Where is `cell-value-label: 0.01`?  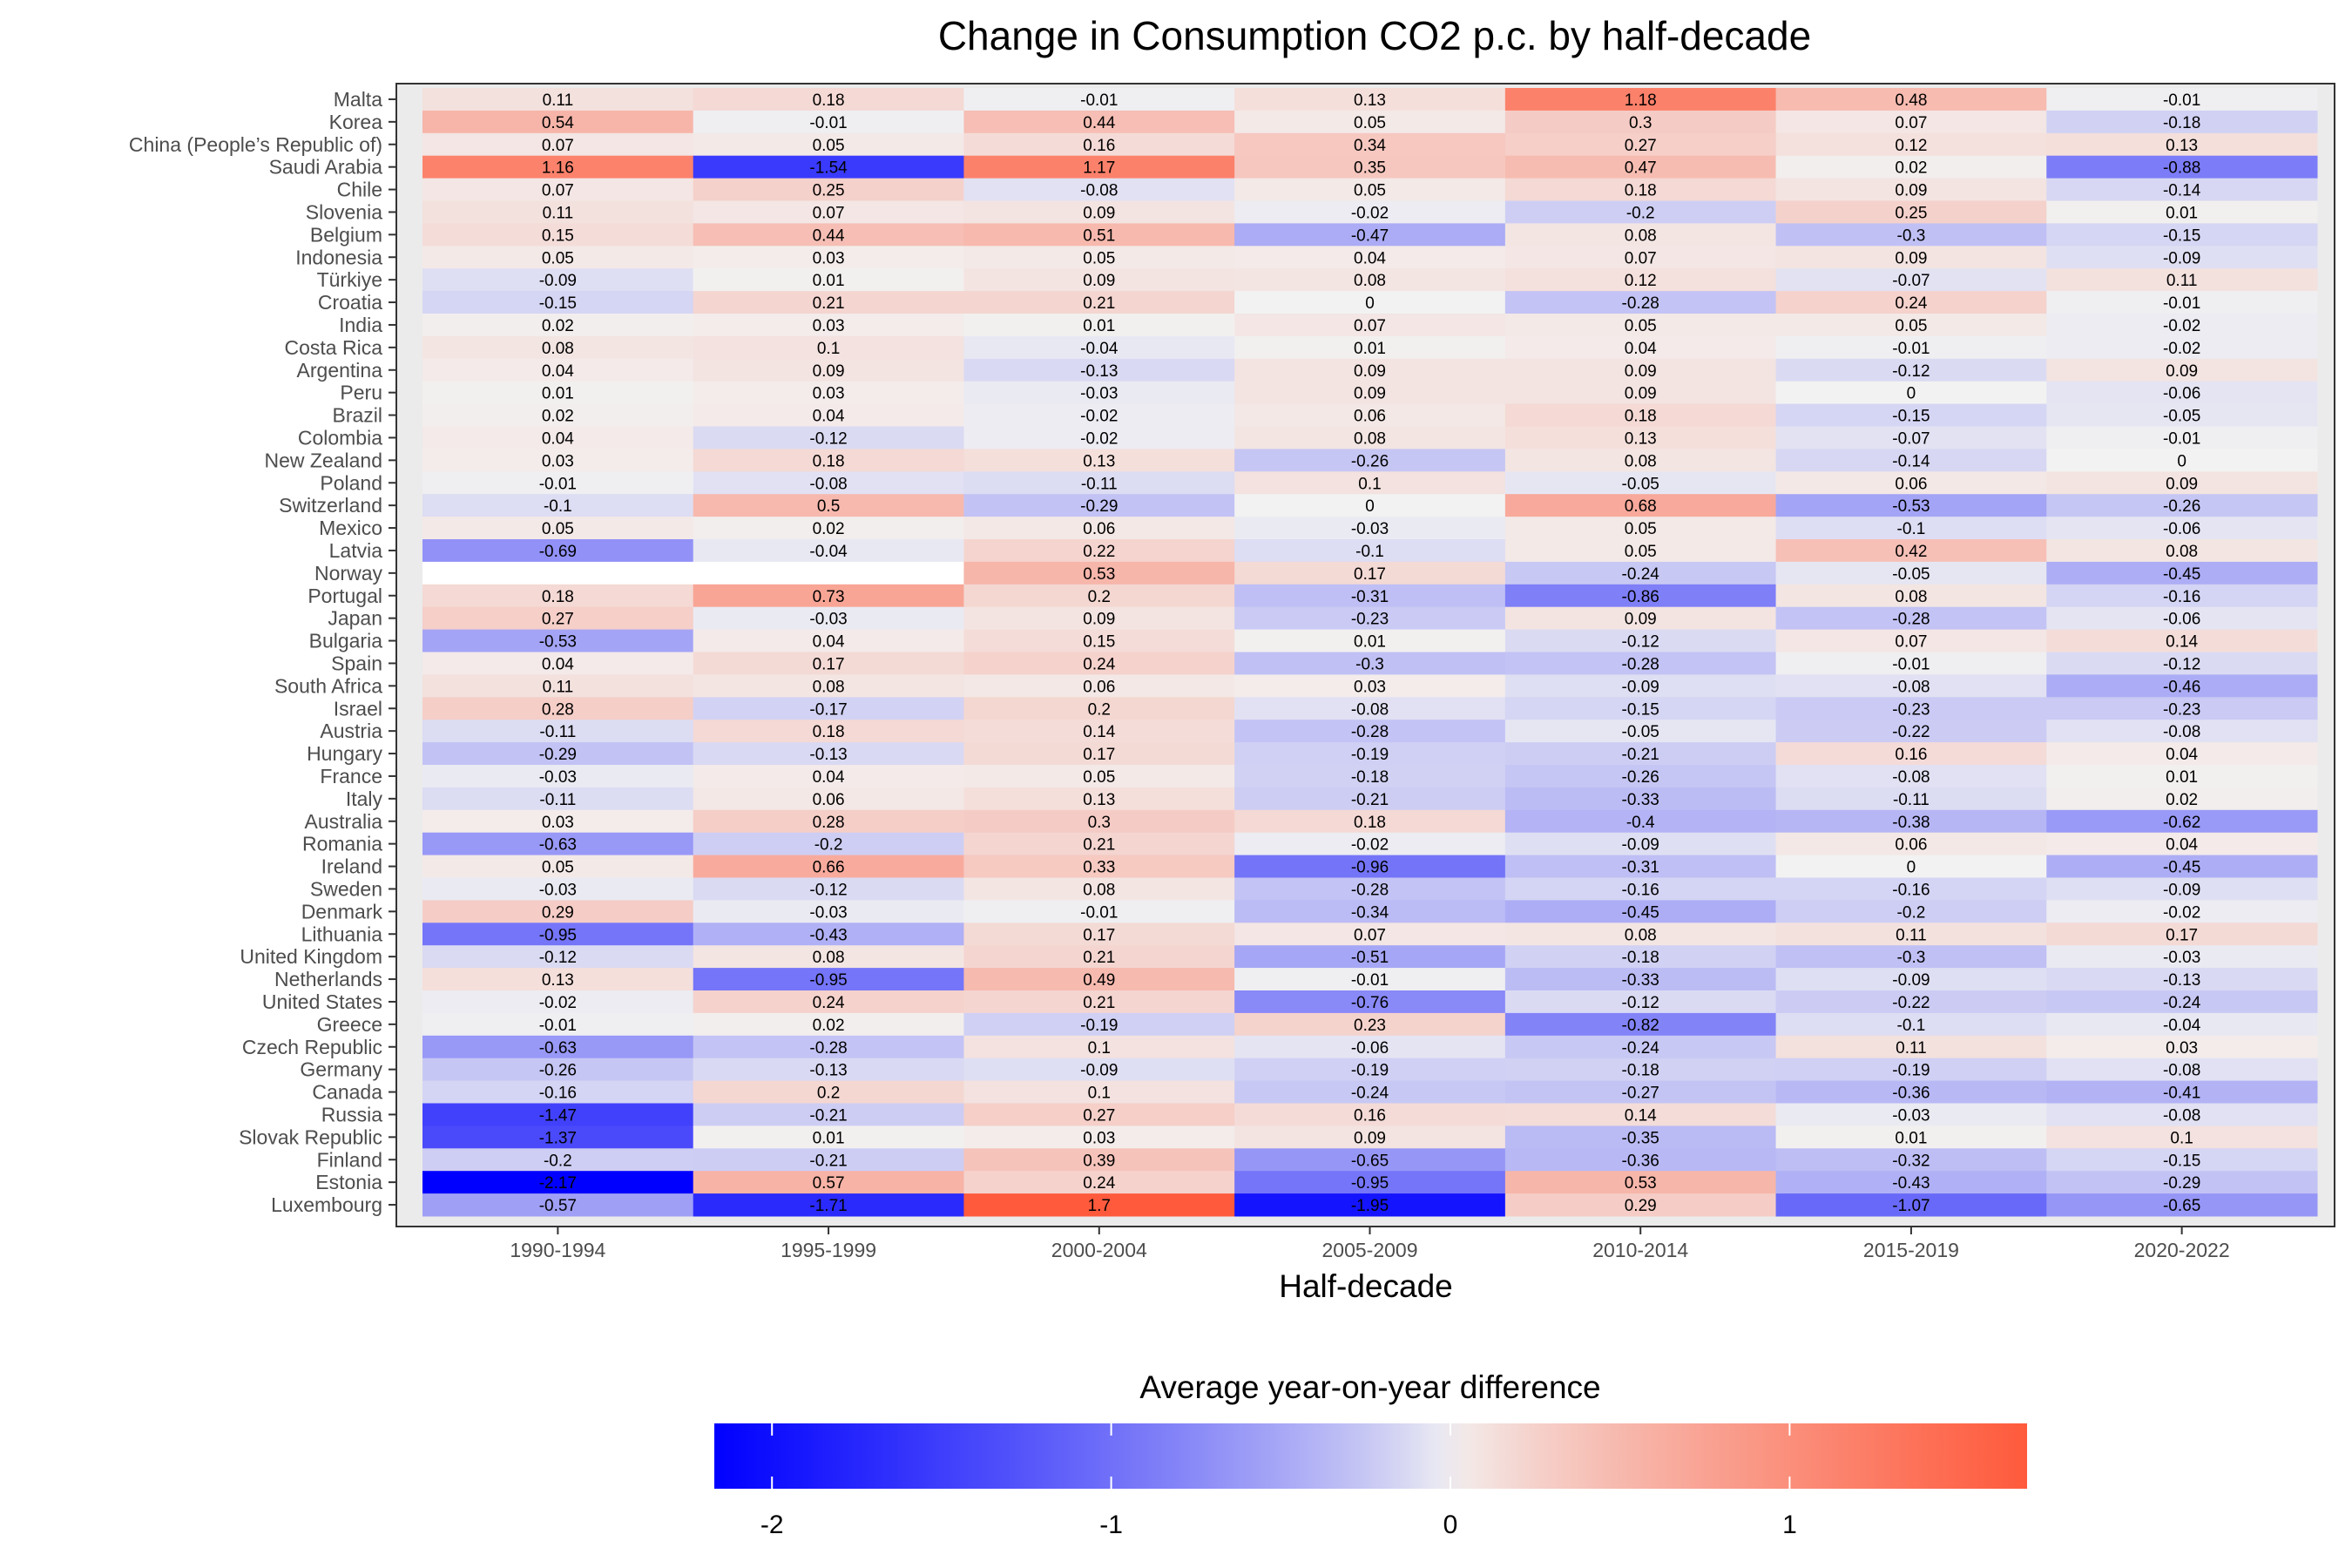 cell-value-label: 0.01 is located at coordinates (2182, 213).